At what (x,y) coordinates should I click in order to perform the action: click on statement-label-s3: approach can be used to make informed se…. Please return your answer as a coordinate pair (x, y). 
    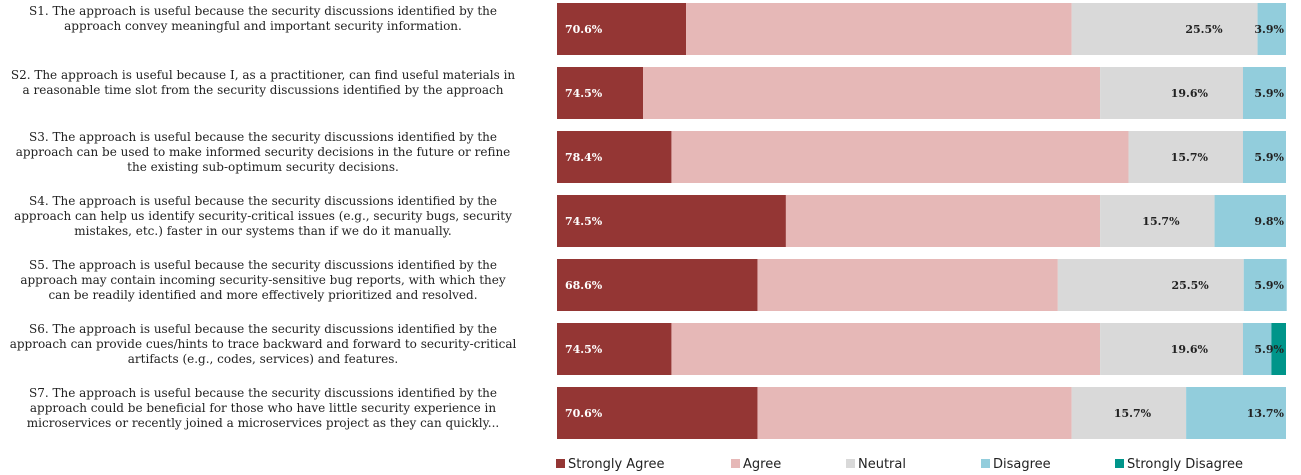
    Looking at the image, I should click on (263, 152).